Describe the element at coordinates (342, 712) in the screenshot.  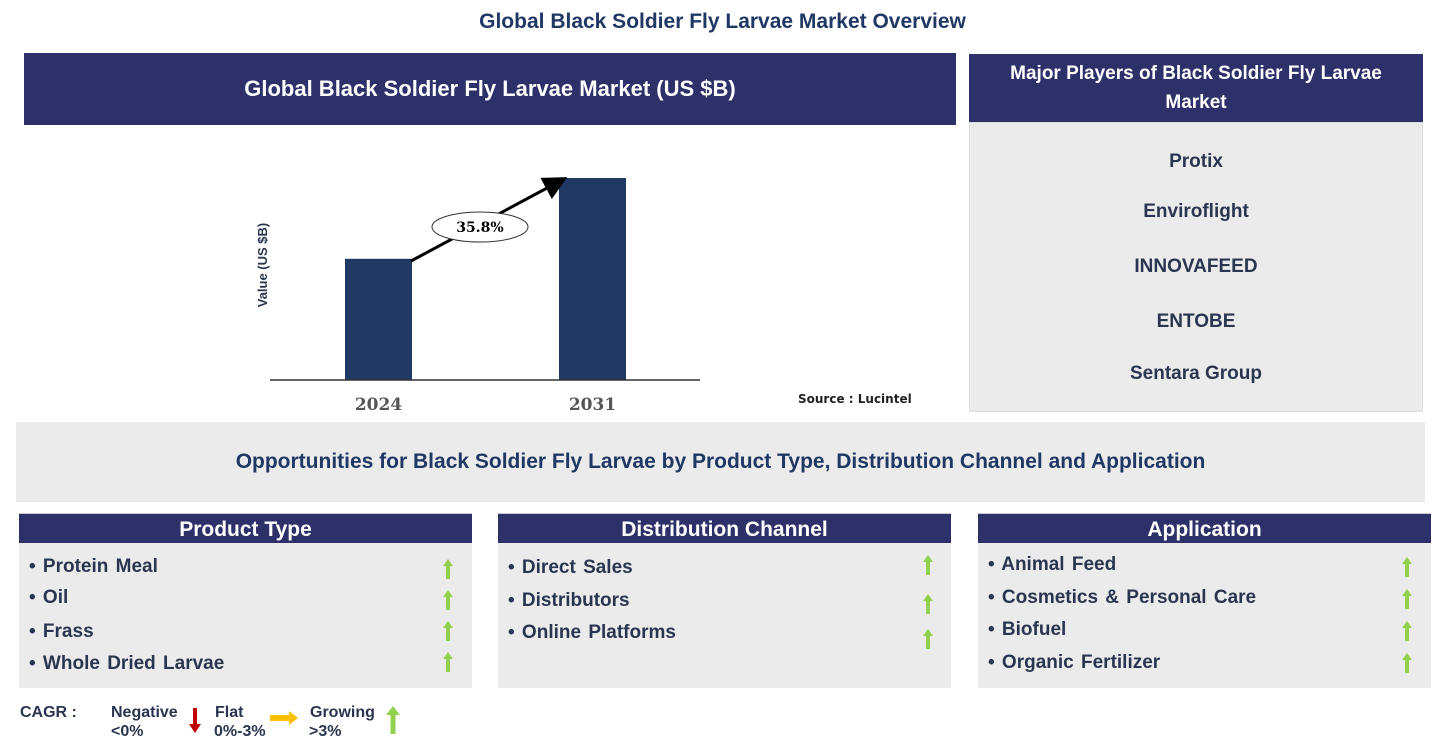
I see `legend-growing: Growing` at that location.